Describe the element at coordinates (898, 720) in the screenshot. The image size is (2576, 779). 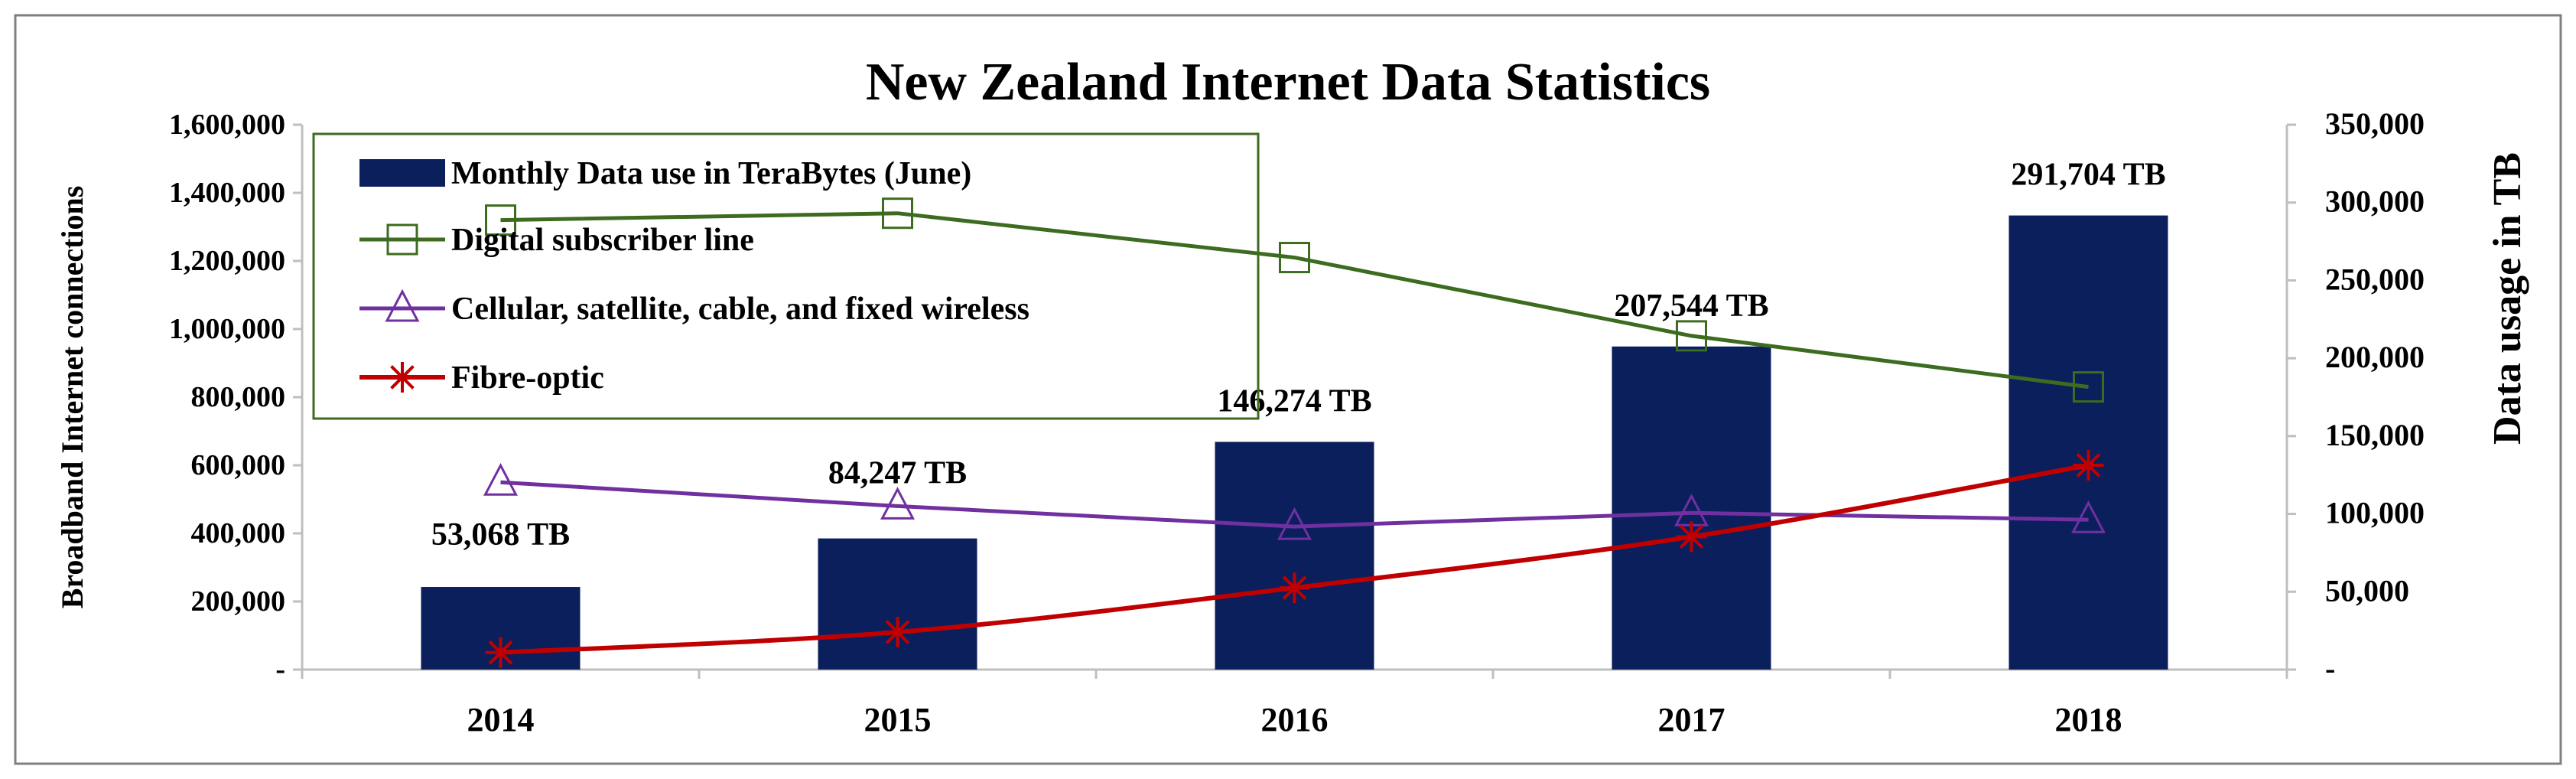
I see `x-tick-label: 2015` at that location.